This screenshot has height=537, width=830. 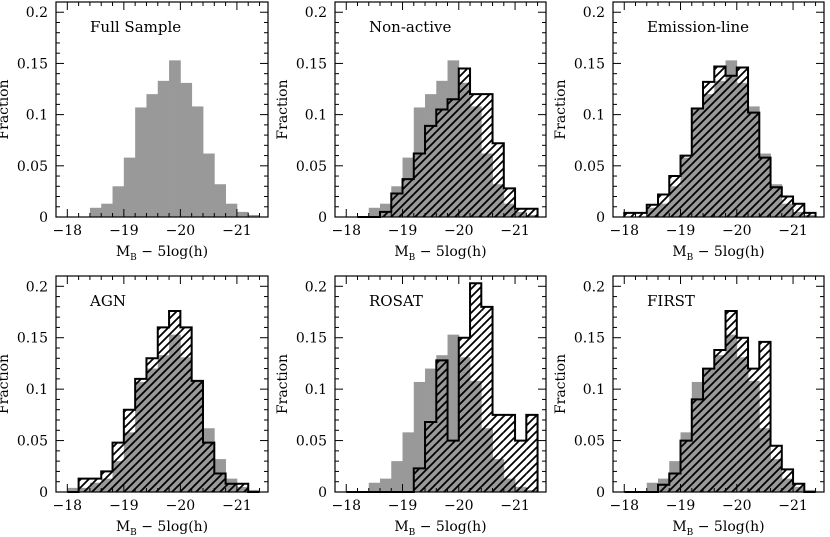 What do you see at coordinates (671, 301) in the screenshot?
I see `panel-title: FIRST` at bounding box center [671, 301].